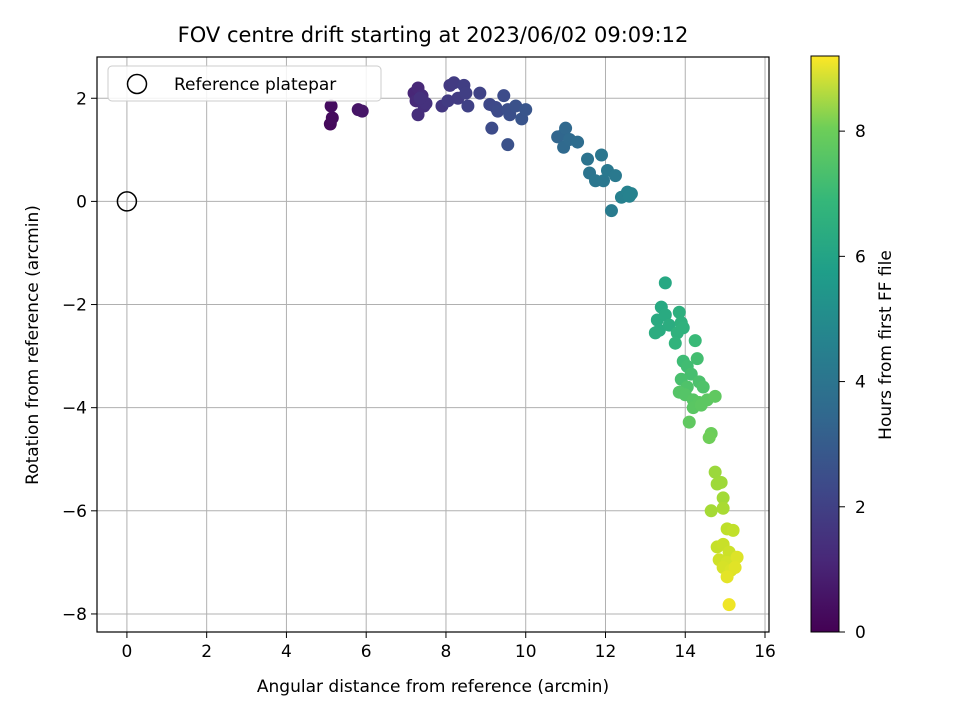 This screenshot has width=960, height=720. Describe the element at coordinates (825, 344) in the screenshot. I see `colorbar` at that location.